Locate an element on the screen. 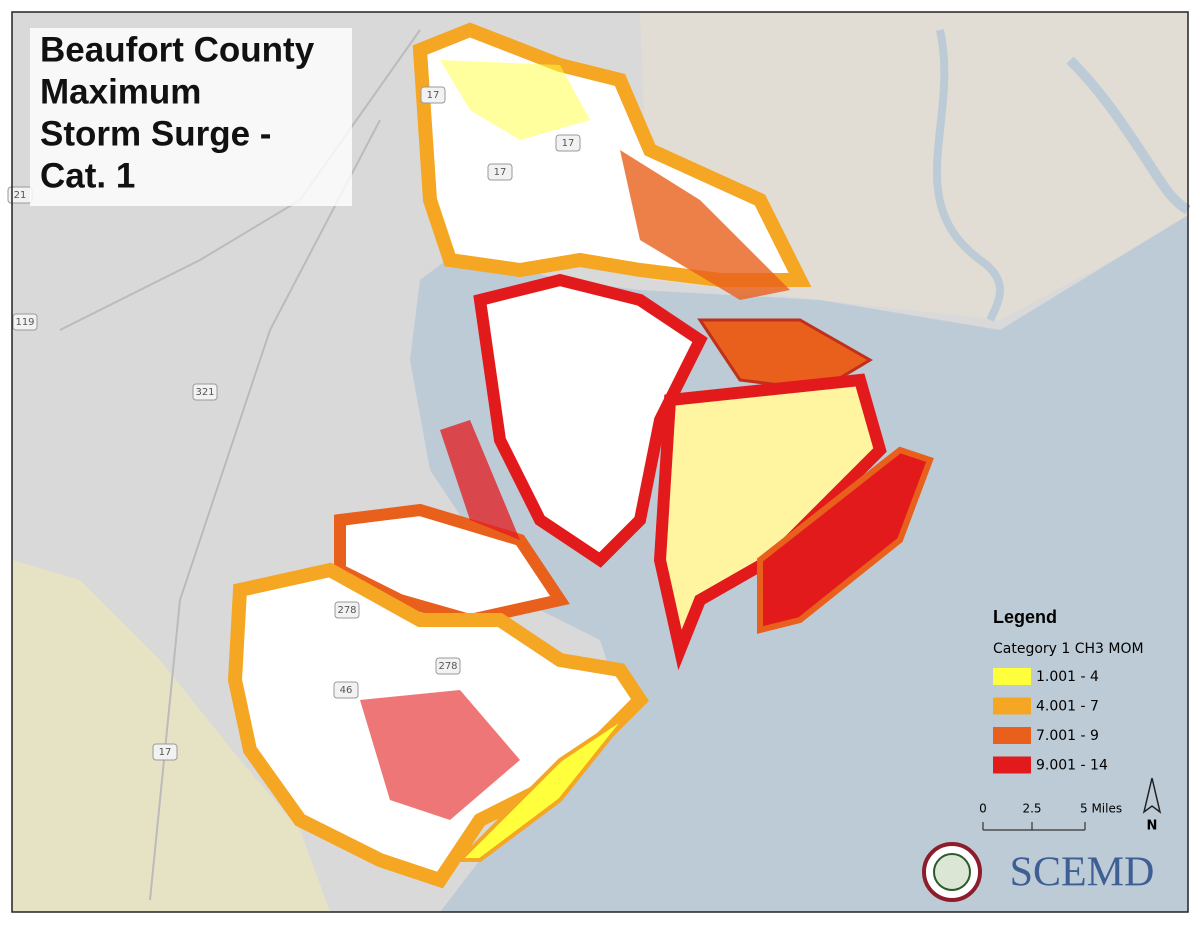 Image resolution: width=1200 pixels, height=931 pixels. logo-seal-inner is located at coordinates (952, 872).